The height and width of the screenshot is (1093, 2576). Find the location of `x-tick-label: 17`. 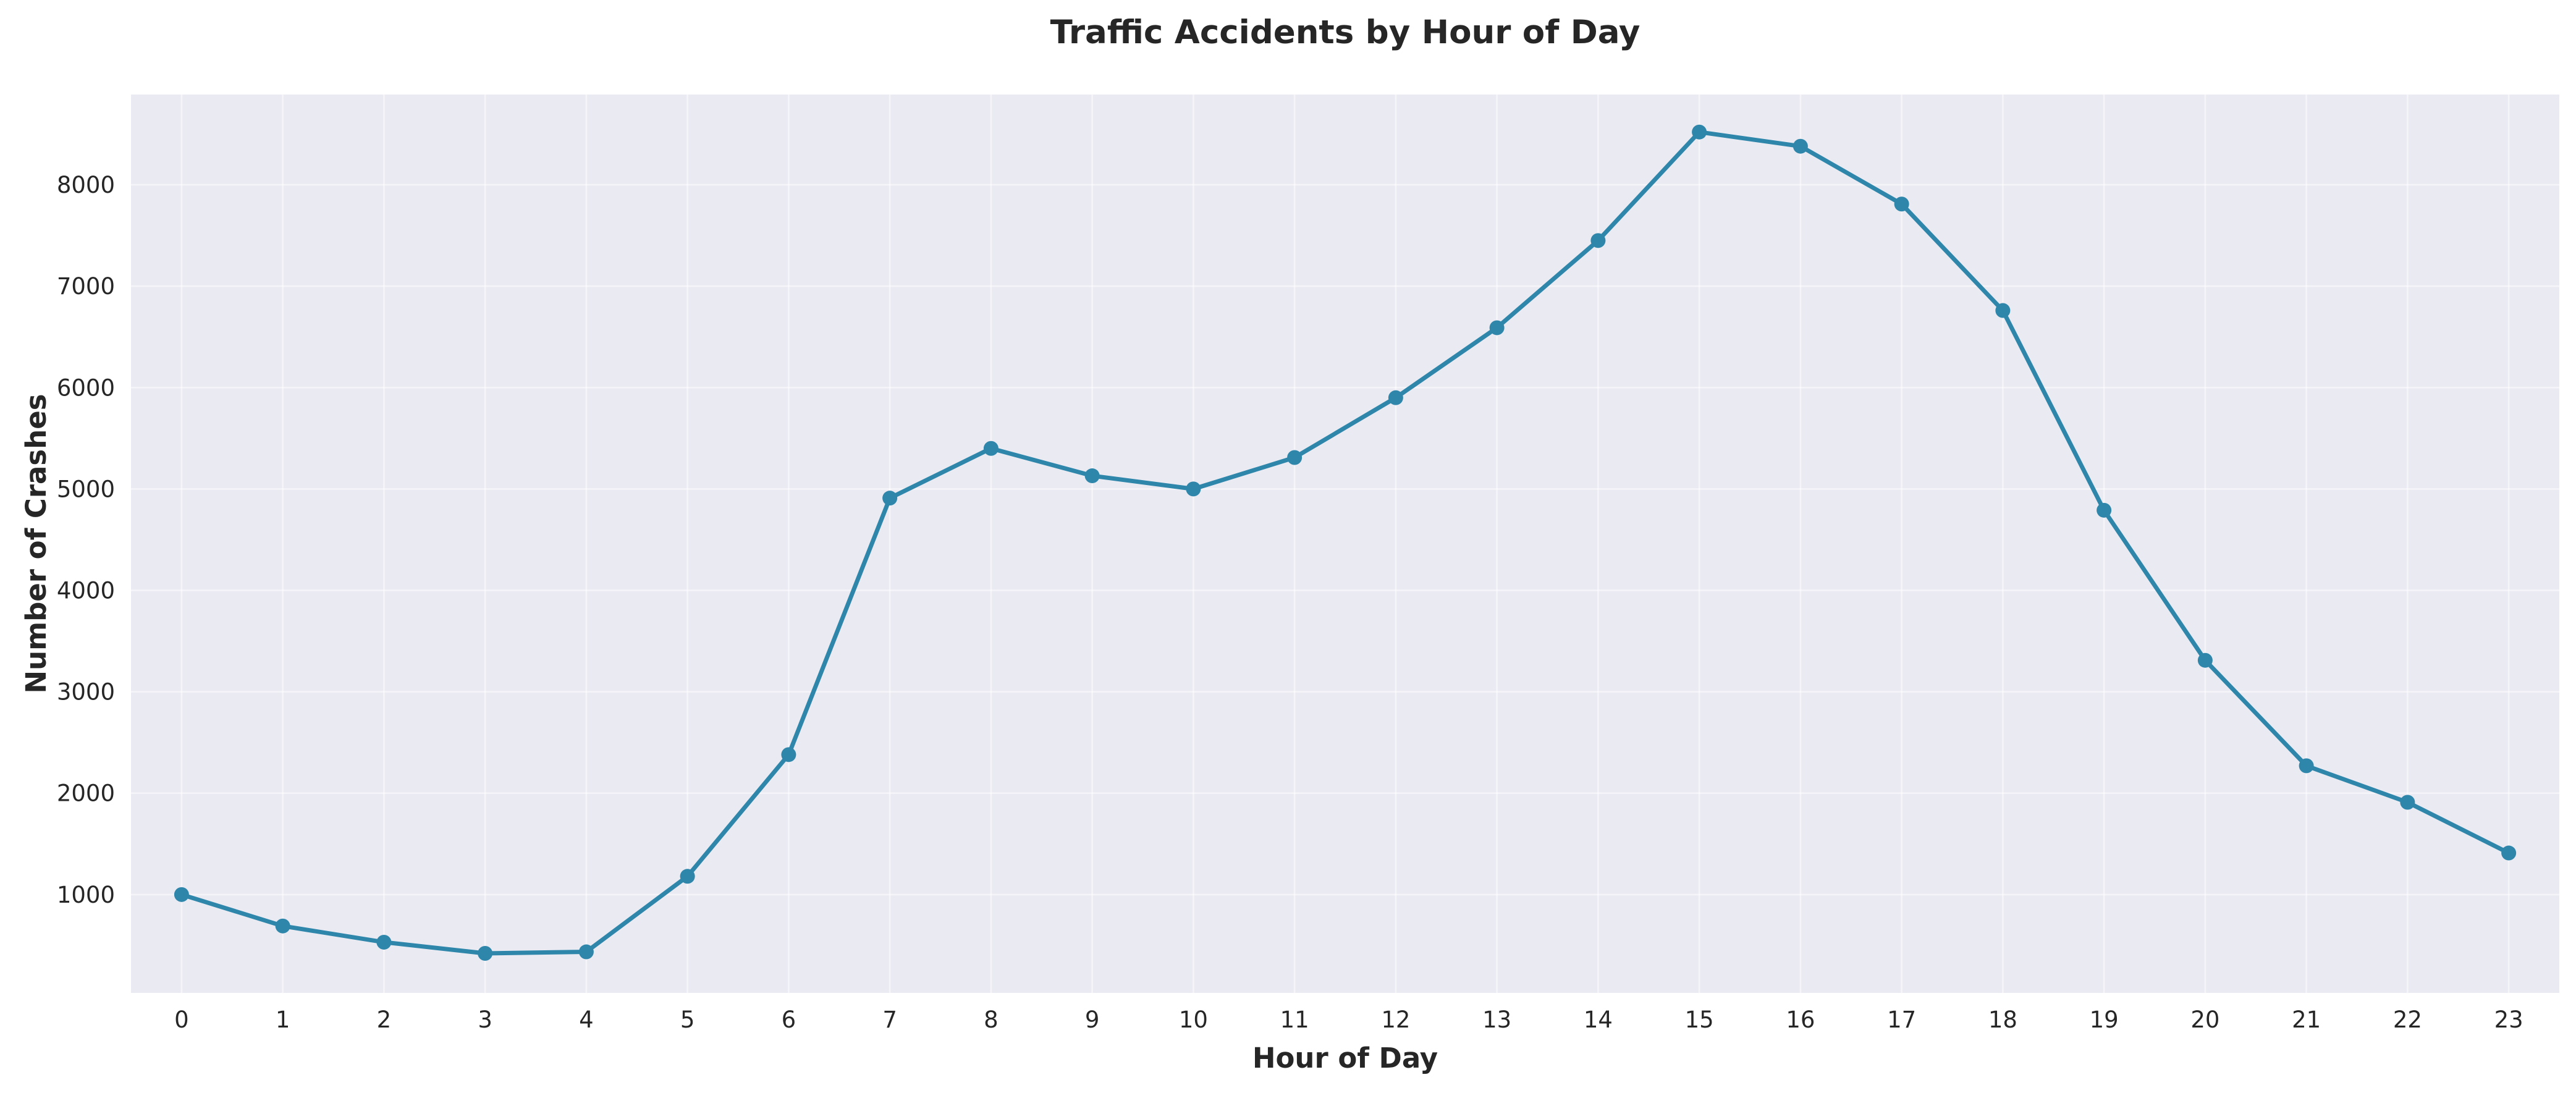

x-tick-label: 17 is located at coordinates (1901, 1019).